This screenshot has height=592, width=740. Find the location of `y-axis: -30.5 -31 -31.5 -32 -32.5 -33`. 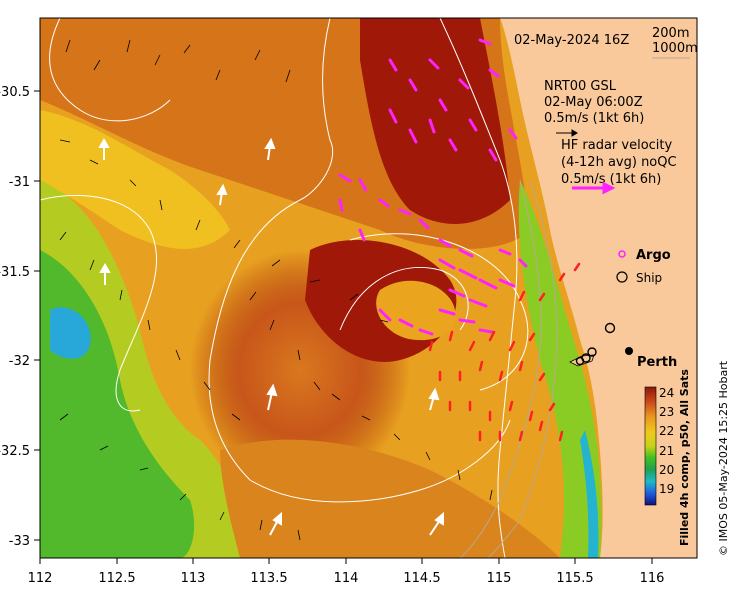

y-axis: -30.5 -31 -31.5 -32 -32.5 -33 is located at coordinates (20, 317).